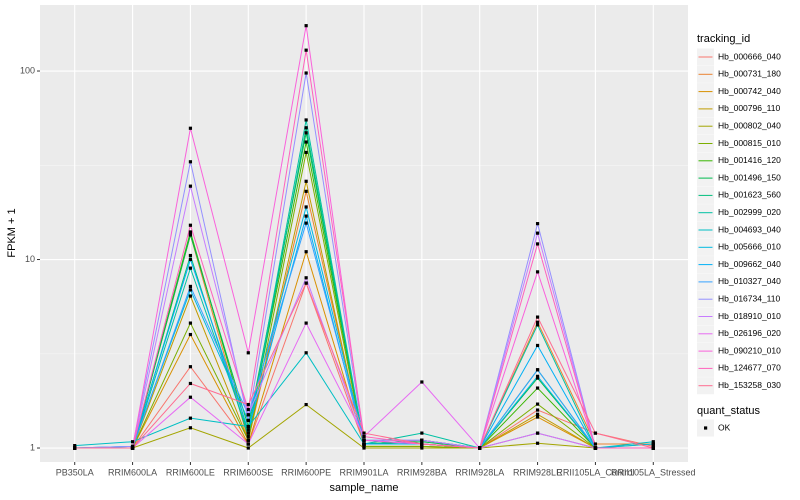  What do you see at coordinates (32, 447) in the screenshot?
I see `y-tick-label: 1` at bounding box center [32, 447].